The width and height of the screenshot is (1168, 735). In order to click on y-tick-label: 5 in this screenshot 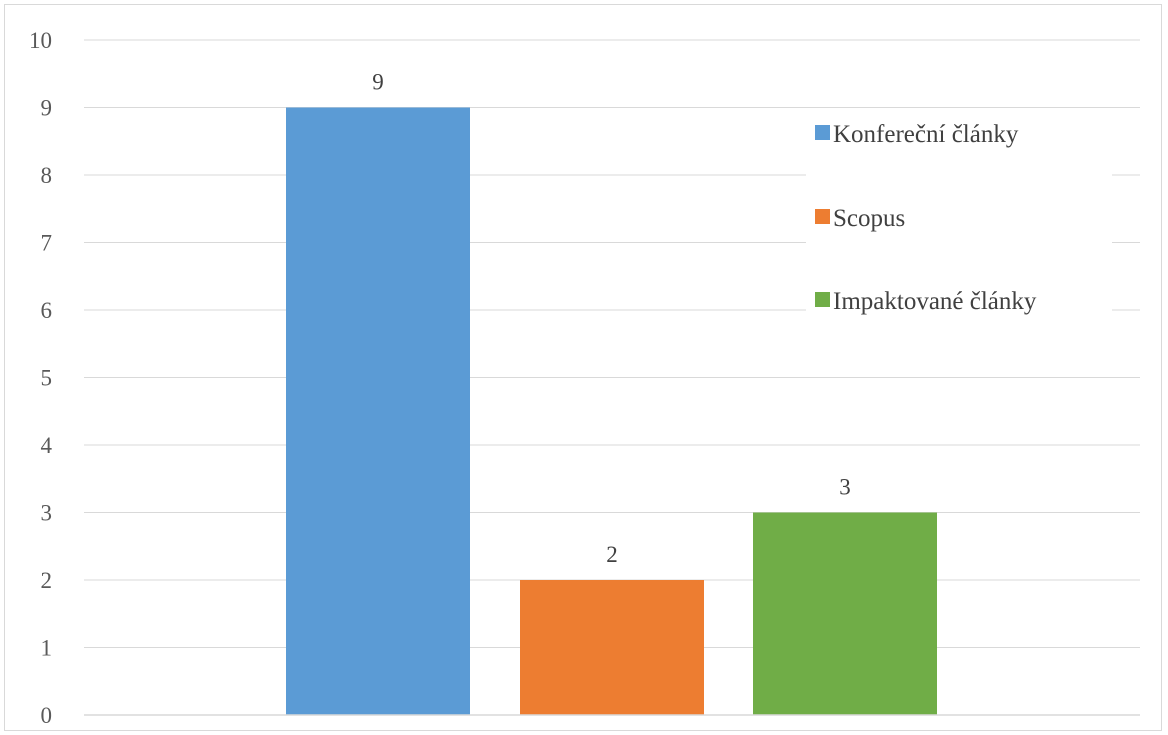, I will do `click(47, 378)`.